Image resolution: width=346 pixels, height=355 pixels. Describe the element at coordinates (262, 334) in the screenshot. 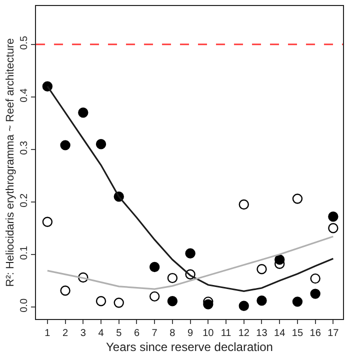

I see `x-tick-label: 13` at that location.